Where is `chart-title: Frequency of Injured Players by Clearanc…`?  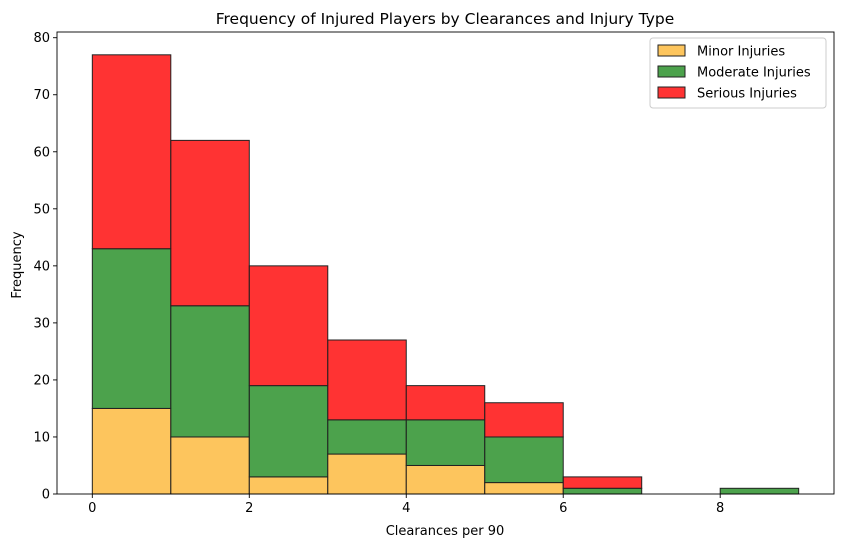 chart-title: Frequency of Injured Players by Clearanc… is located at coordinates (445, 19).